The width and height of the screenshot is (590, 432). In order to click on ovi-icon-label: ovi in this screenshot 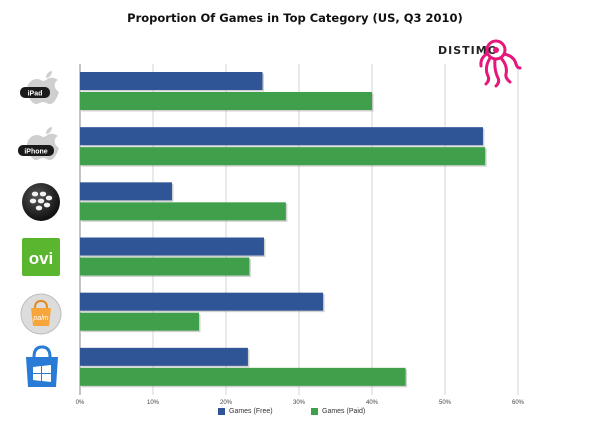, I will do `click(41, 258)`.